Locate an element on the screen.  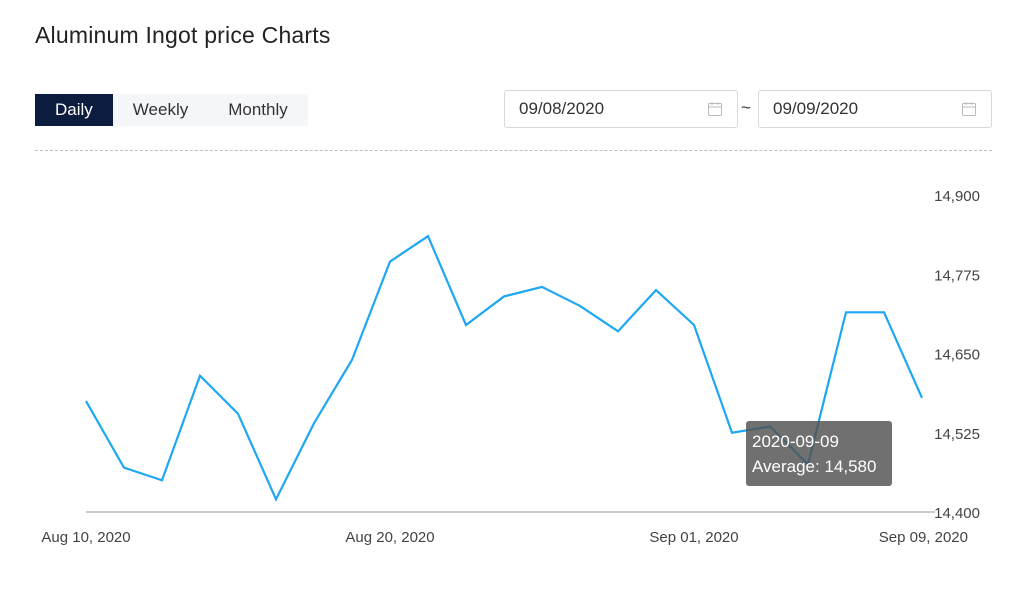
period-tabs: Daily Weekly Monthly is located at coordinates (171, 110).